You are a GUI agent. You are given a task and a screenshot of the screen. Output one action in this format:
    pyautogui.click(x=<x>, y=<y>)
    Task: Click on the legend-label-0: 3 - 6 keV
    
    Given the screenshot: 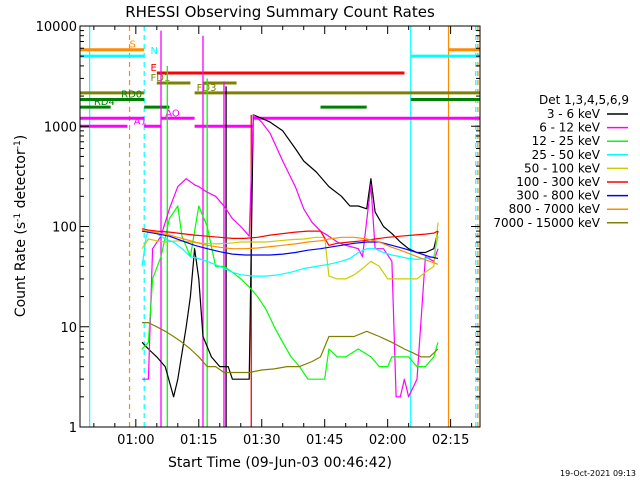 What is the action you would take?
    pyautogui.click(x=574, y=114)
    